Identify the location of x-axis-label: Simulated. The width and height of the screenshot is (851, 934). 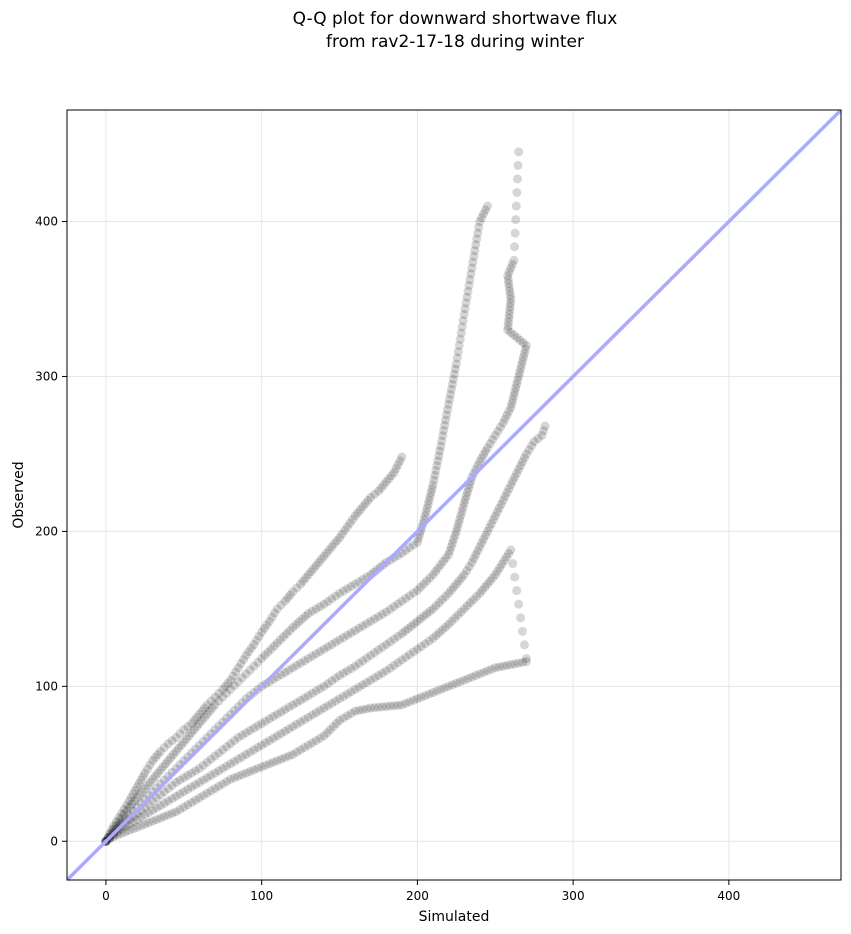
(454, 917).